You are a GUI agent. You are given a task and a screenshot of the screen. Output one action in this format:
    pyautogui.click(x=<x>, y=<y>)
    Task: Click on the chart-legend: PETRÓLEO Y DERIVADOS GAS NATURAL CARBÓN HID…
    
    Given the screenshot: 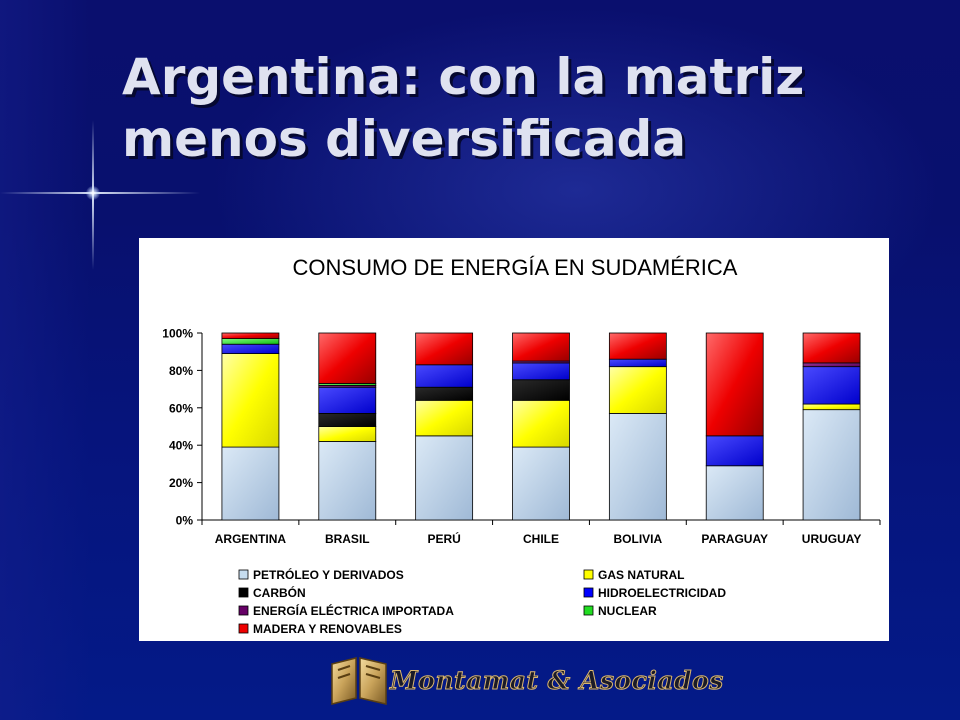 What is the action you would take?
    pyautogui.click(x=482, y=601)
    